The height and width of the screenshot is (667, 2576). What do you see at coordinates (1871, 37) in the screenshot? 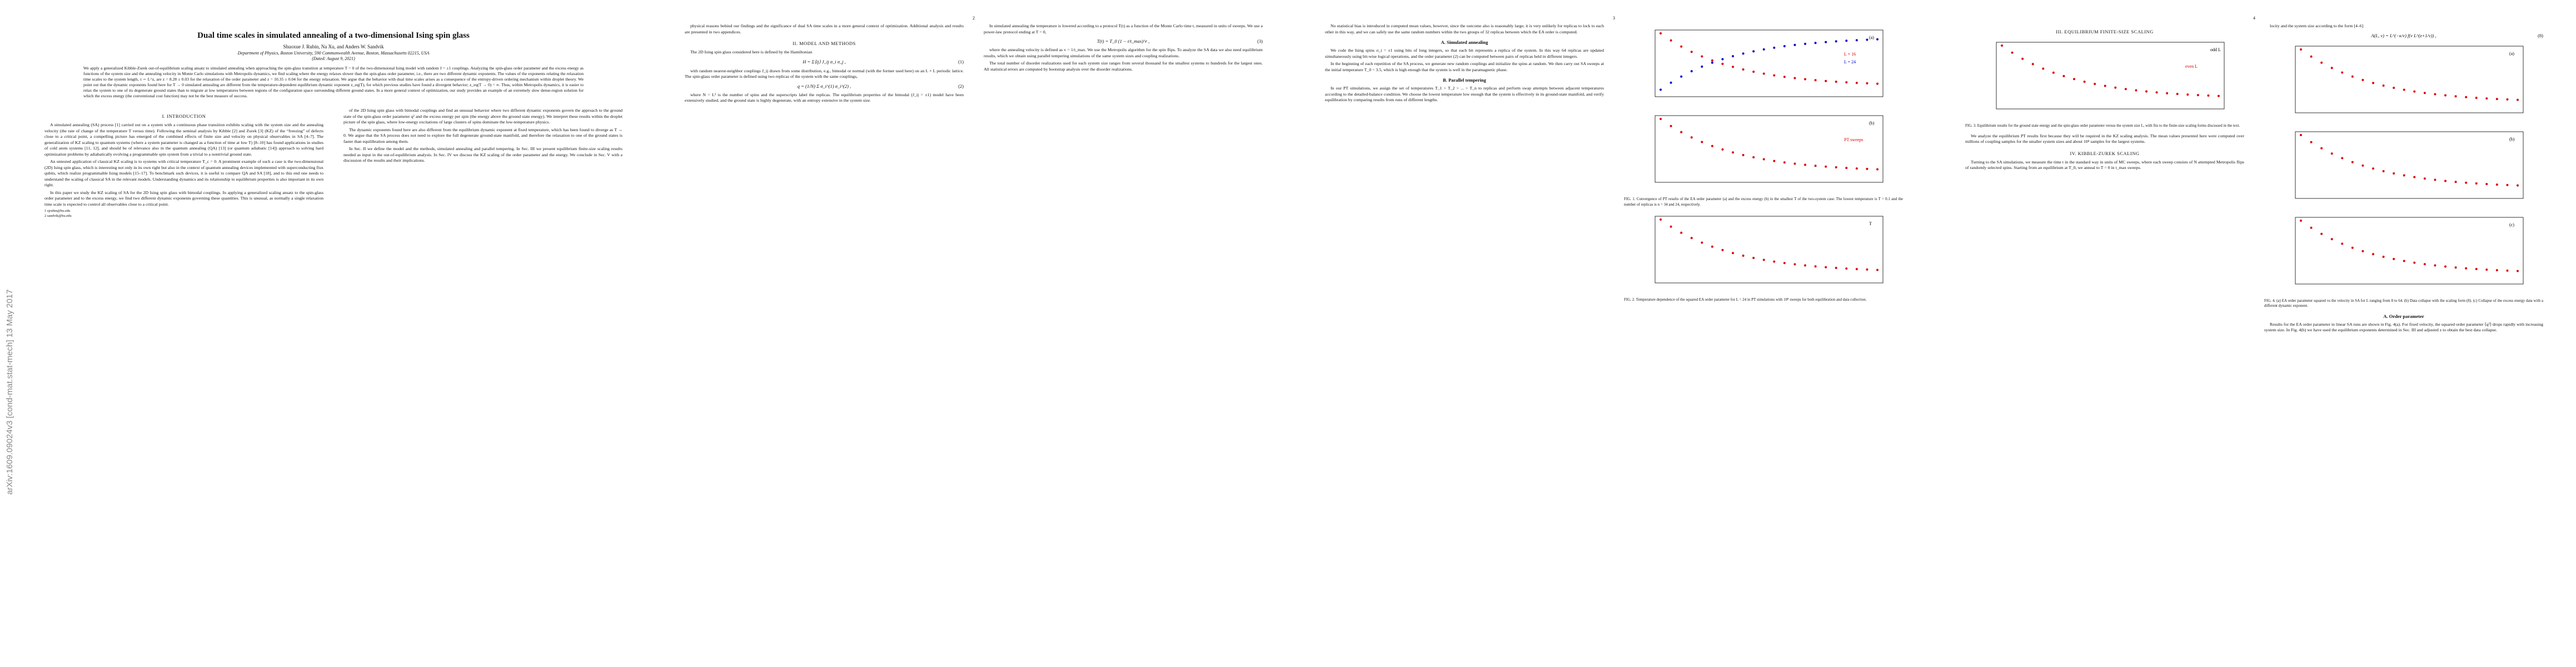
I see `figure-label: (a)` at bounding box center [1871, 37].